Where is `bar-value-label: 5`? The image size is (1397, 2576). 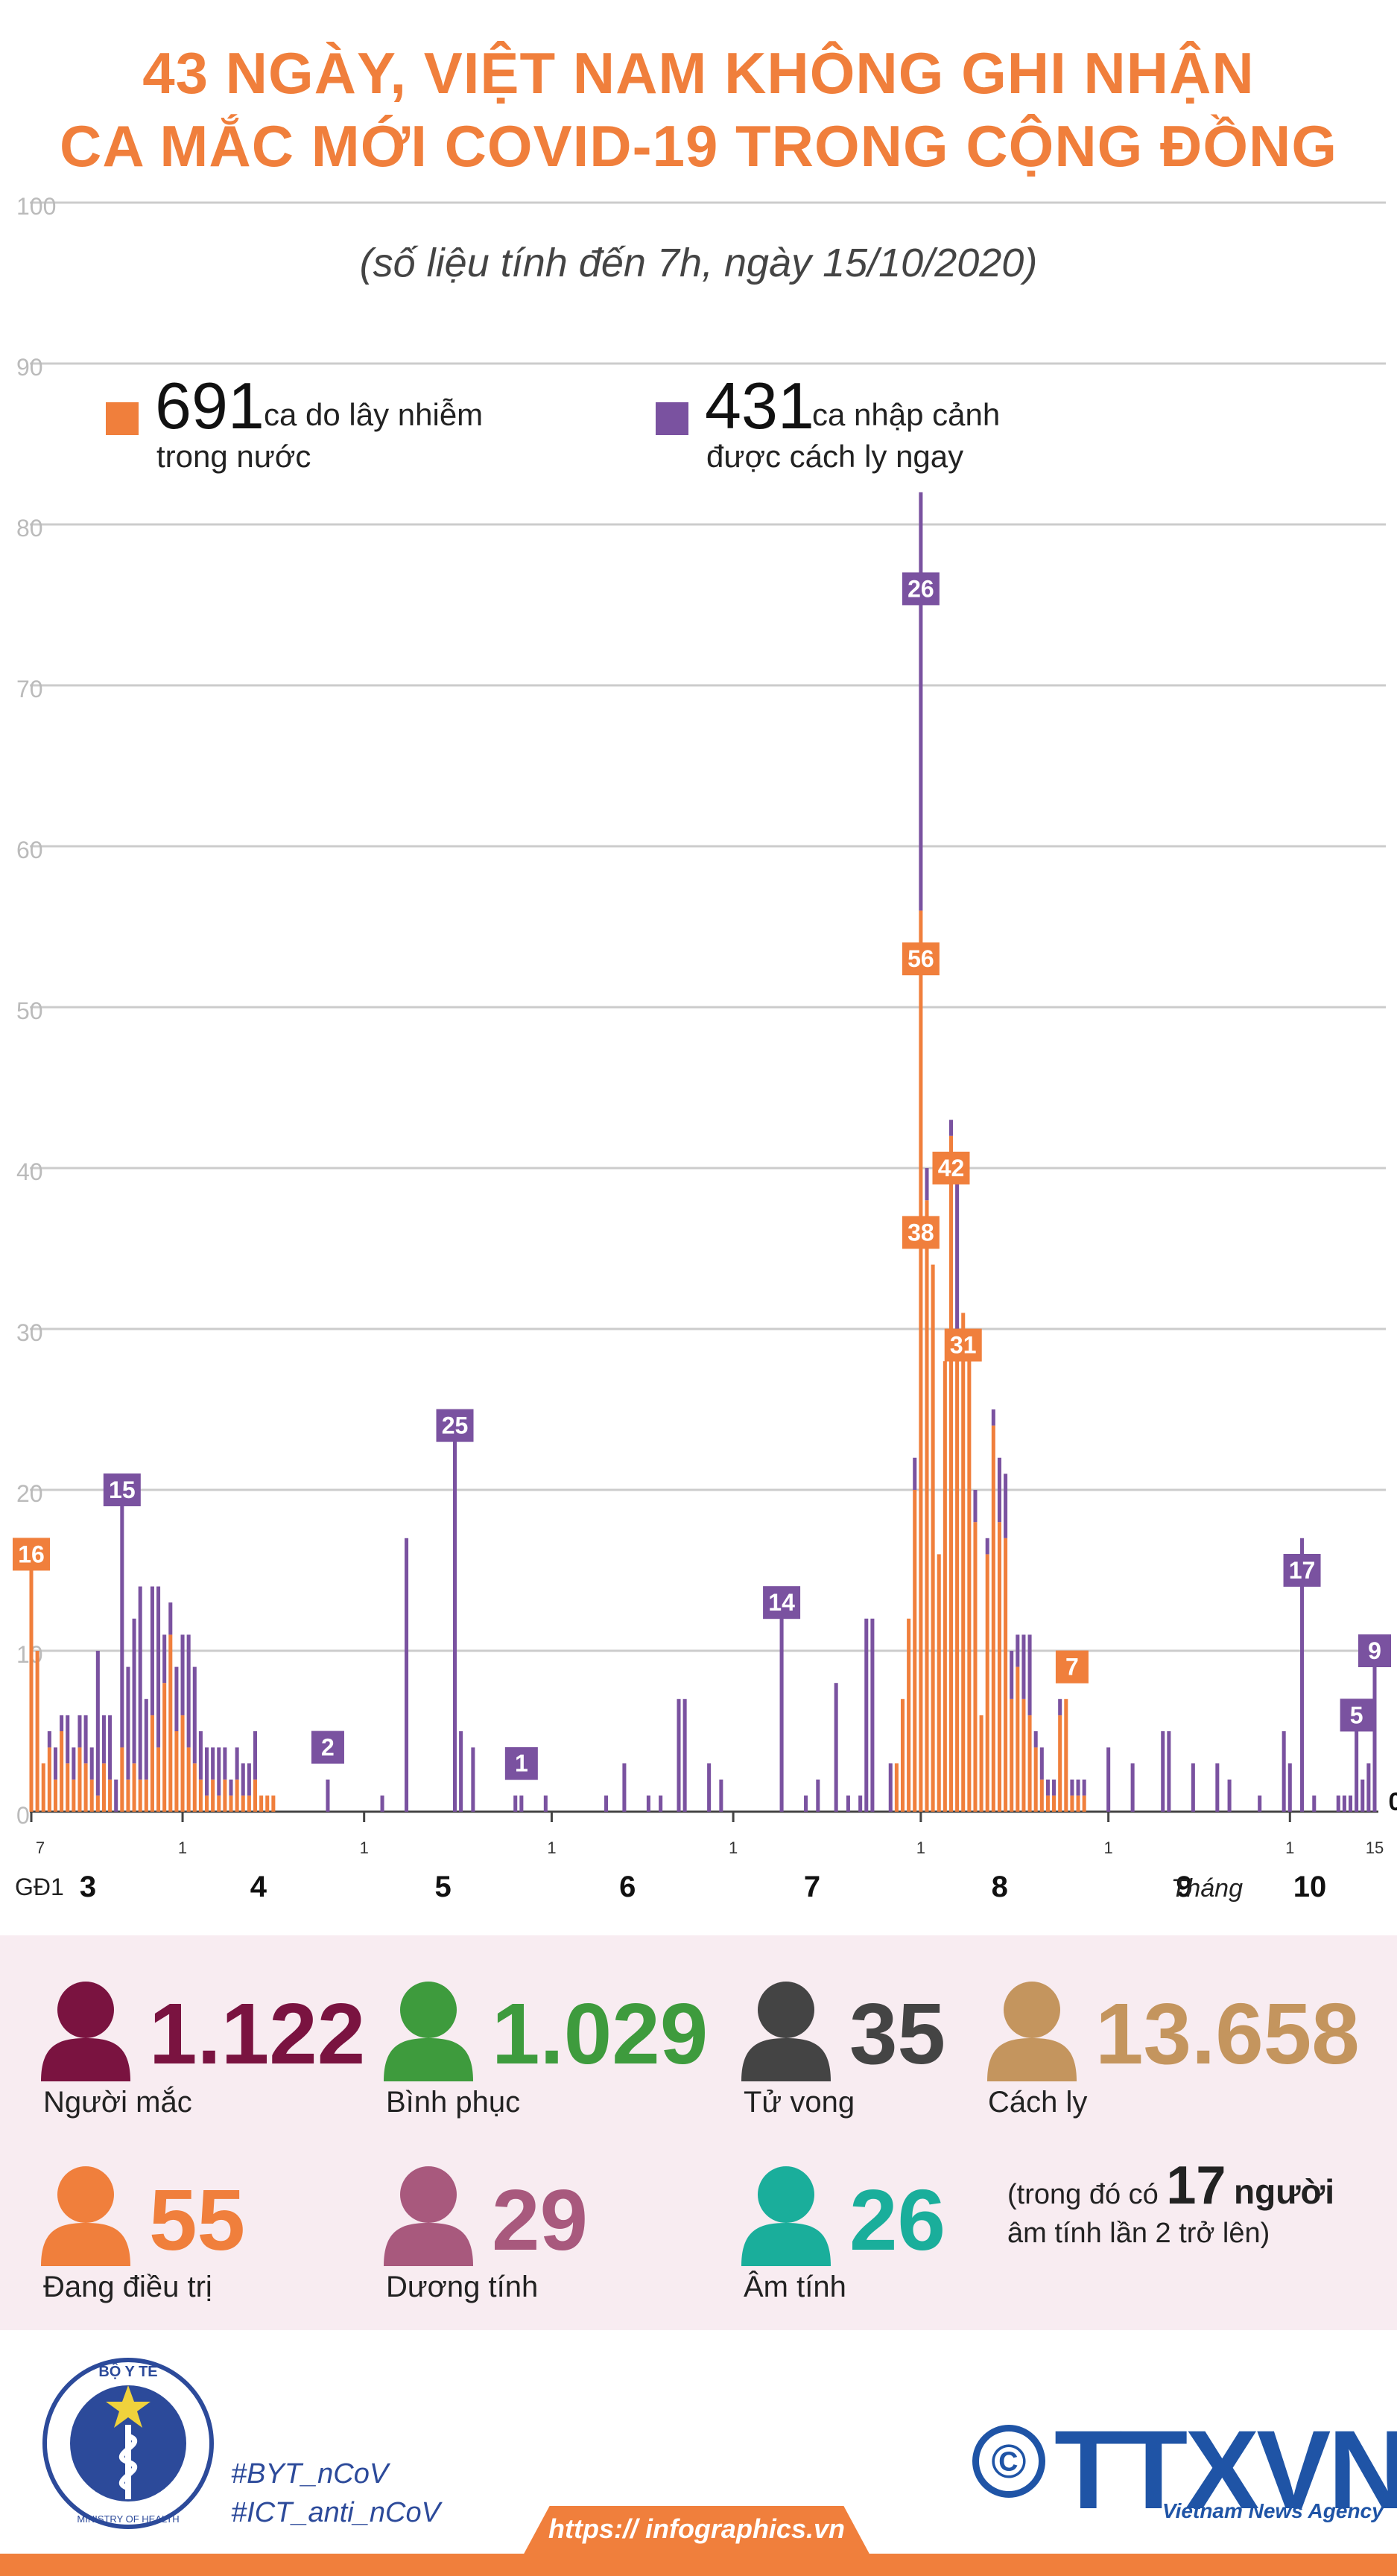 bar-value-label: 5 is located at coordinates (1356, 1715).